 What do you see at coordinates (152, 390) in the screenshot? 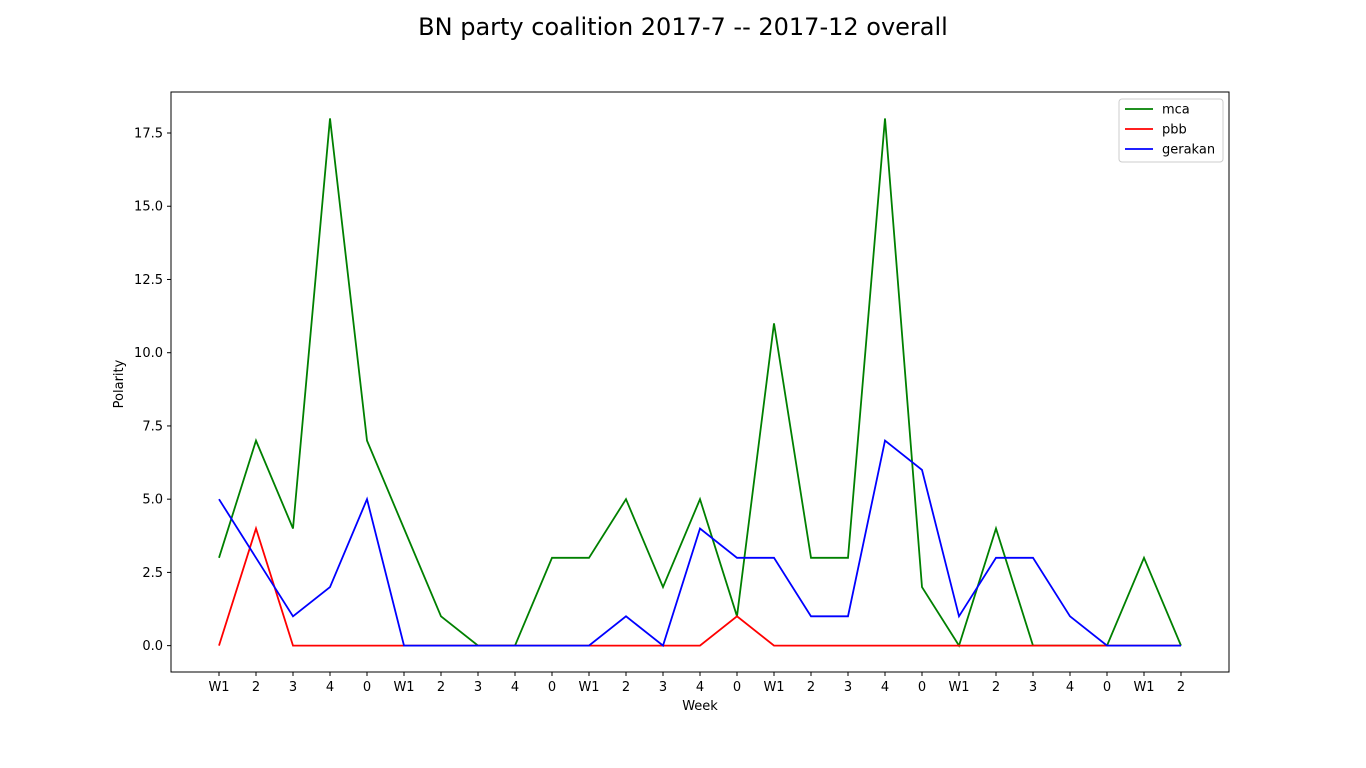
I see `y-axis: 0.0 2.5 5.0 7.5 10.0 12.5 15.0 17.5` at bounding box center [152, 390].